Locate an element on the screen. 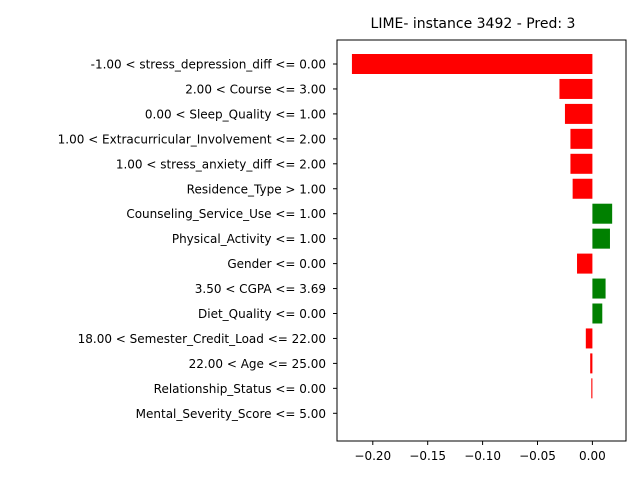 The width and height of the screenshot is (640, 480). y-tick-label: 18.00 < Semester_Credit_Load <= 22.00 is located at coordinates (202, 339).